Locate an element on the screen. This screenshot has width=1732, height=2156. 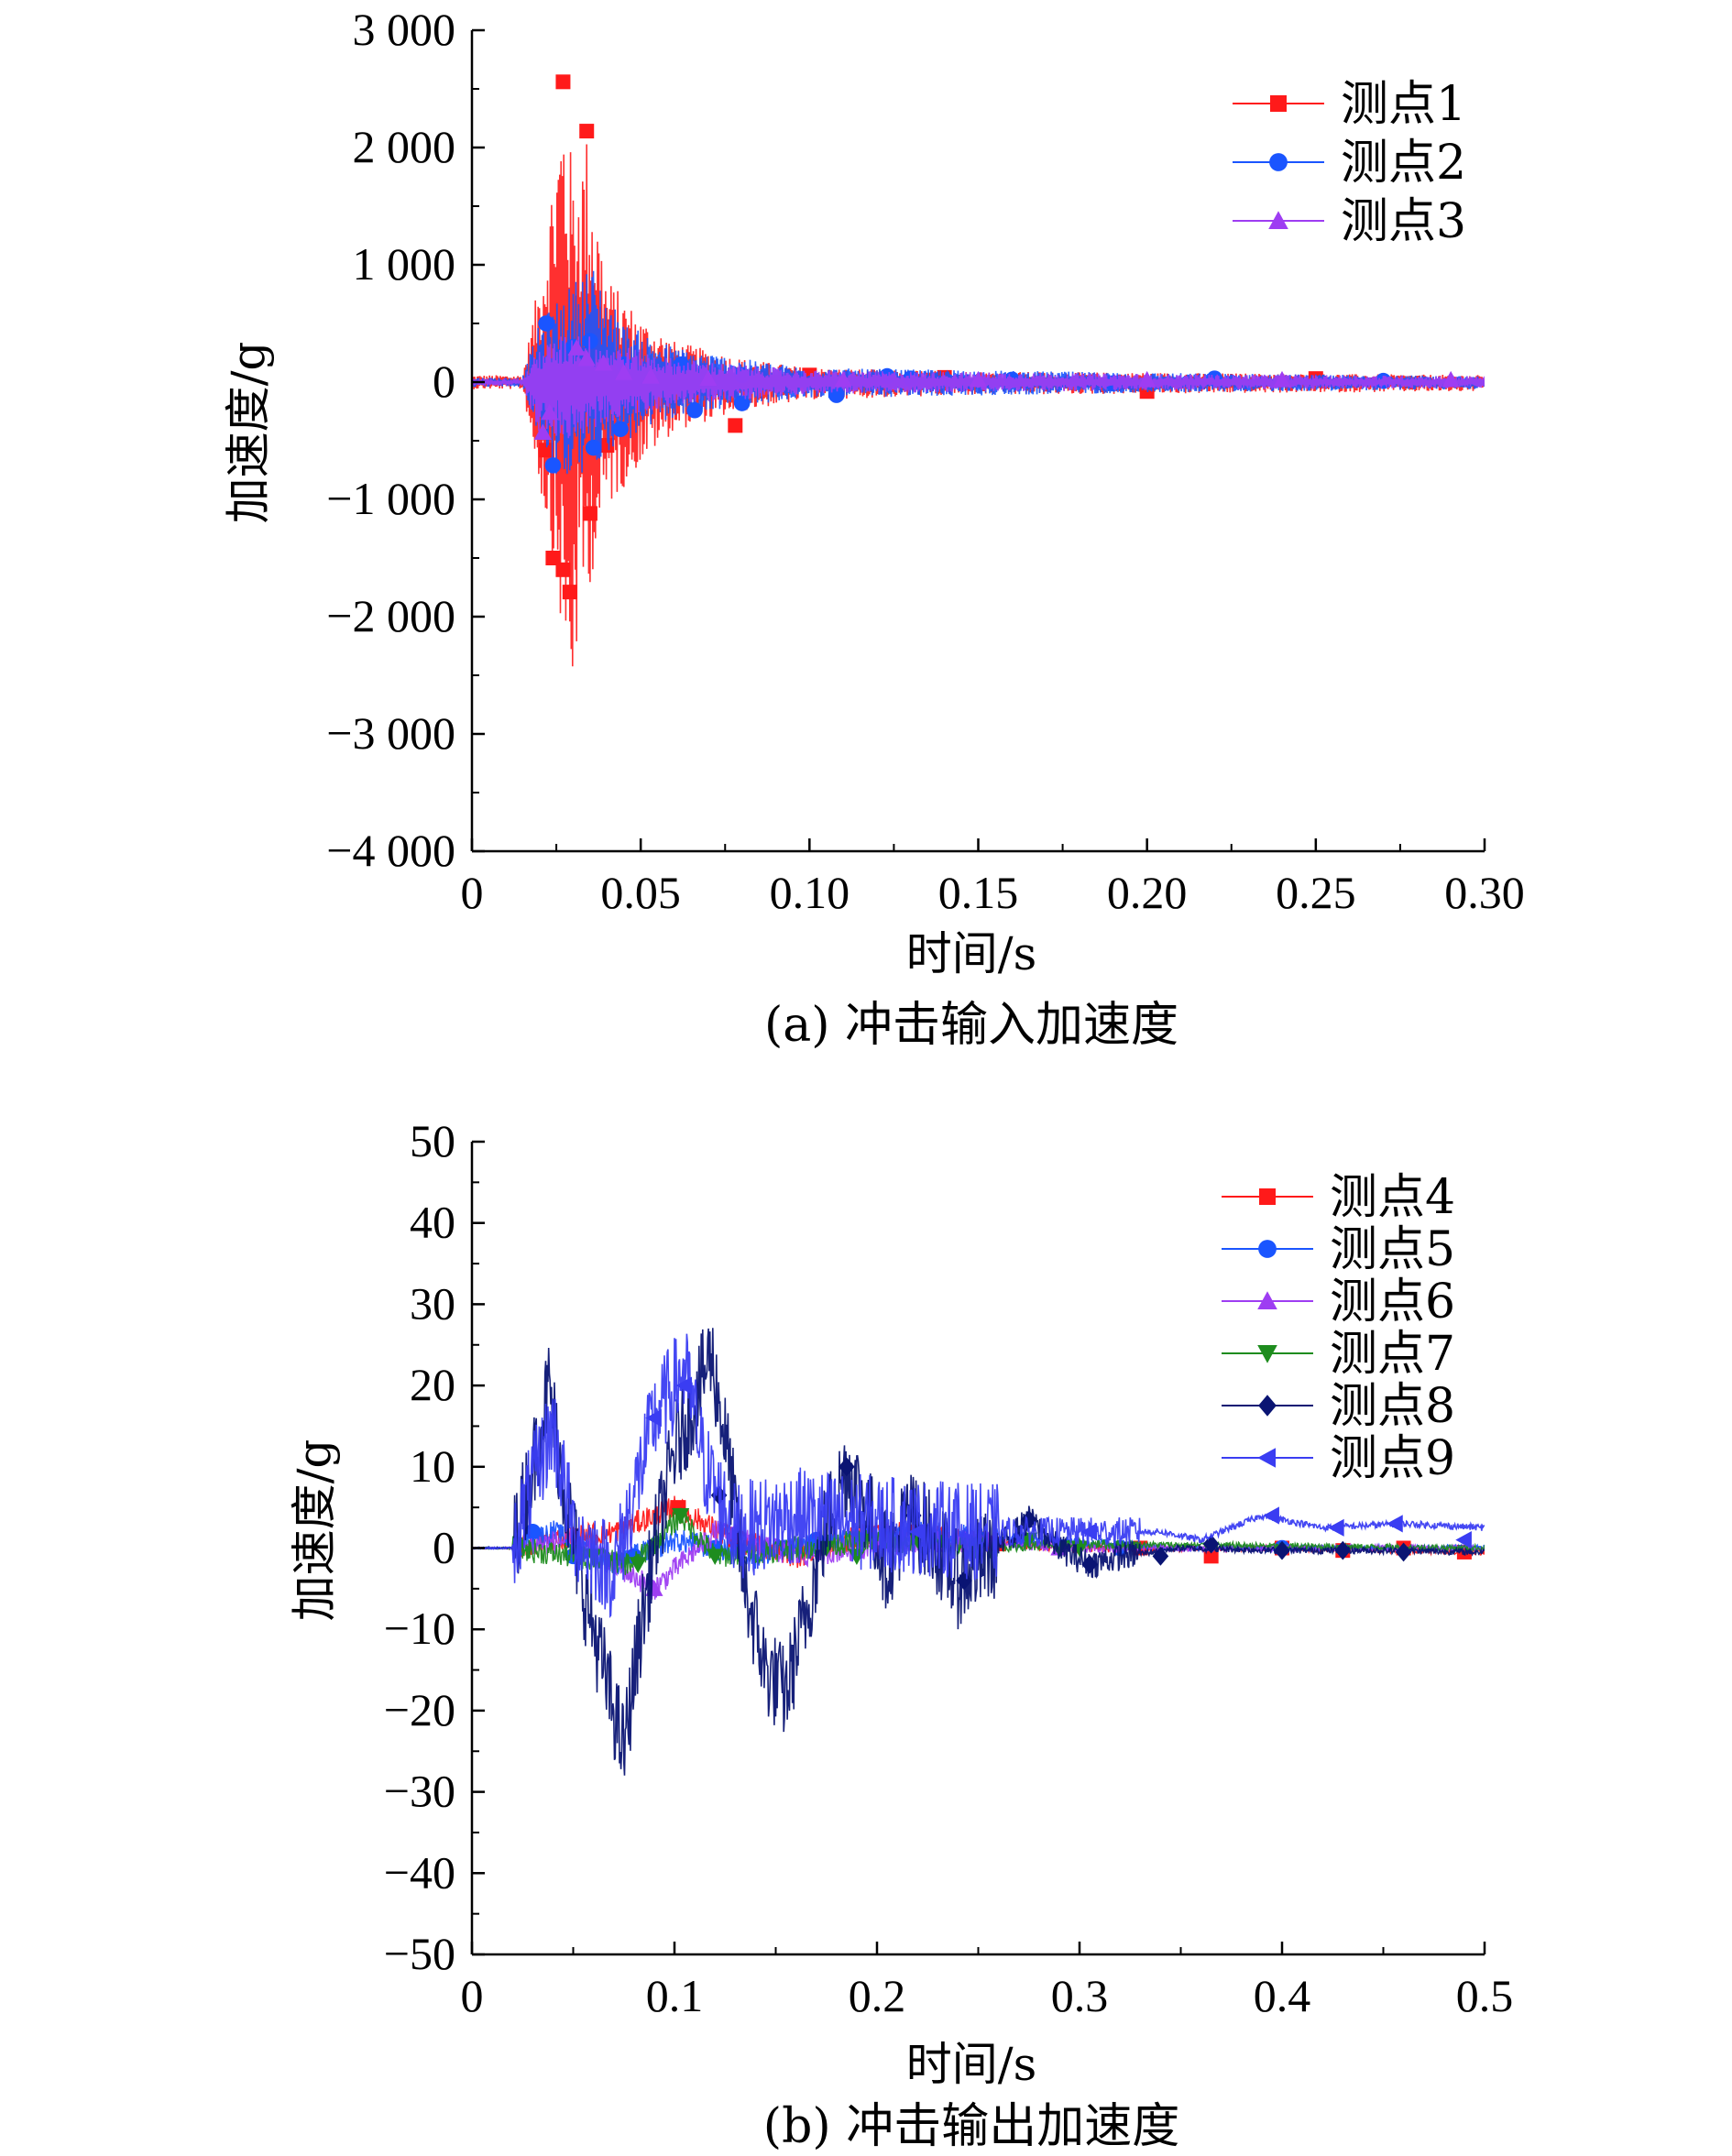
y-tick-label-a-1: 2 000 is located at coordinates (405, 146).